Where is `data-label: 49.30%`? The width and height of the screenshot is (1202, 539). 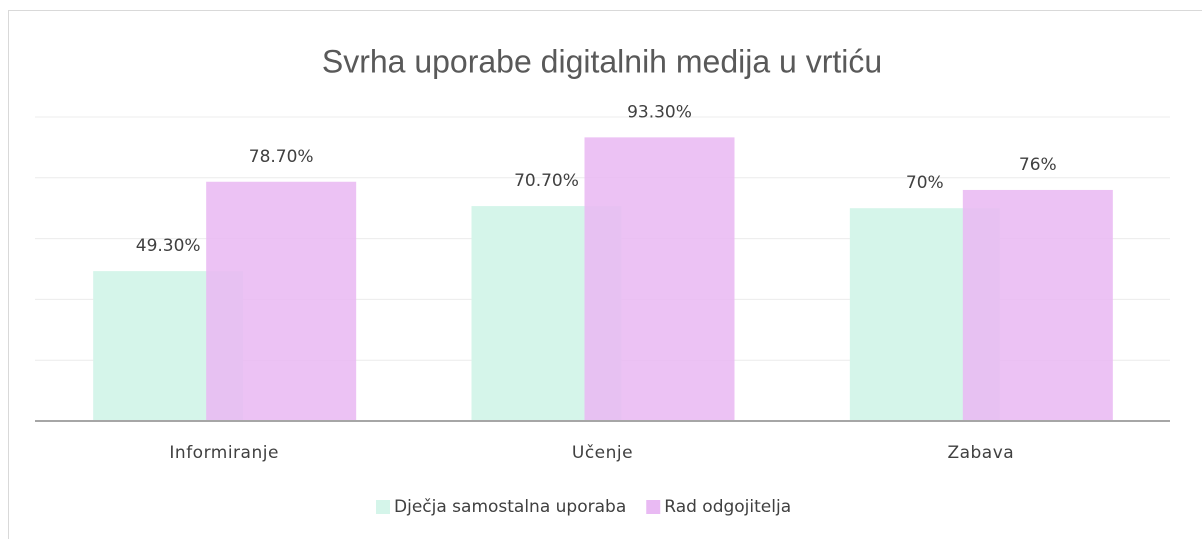 data-label: 49.30% is located at coordinates (168, 246).